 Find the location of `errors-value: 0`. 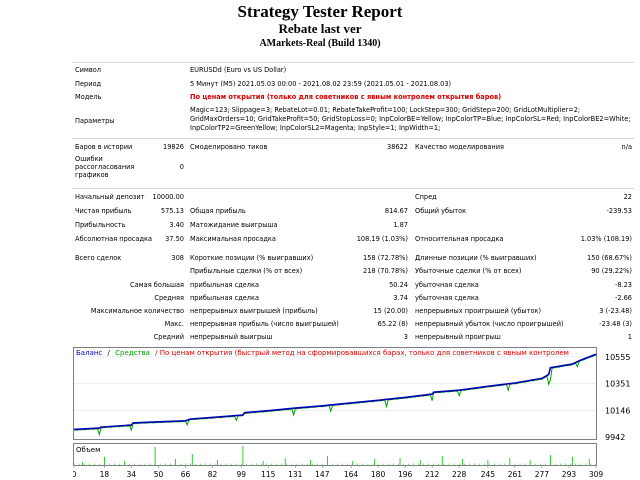

errors-value: 0 is located at coordinates (181, 167).